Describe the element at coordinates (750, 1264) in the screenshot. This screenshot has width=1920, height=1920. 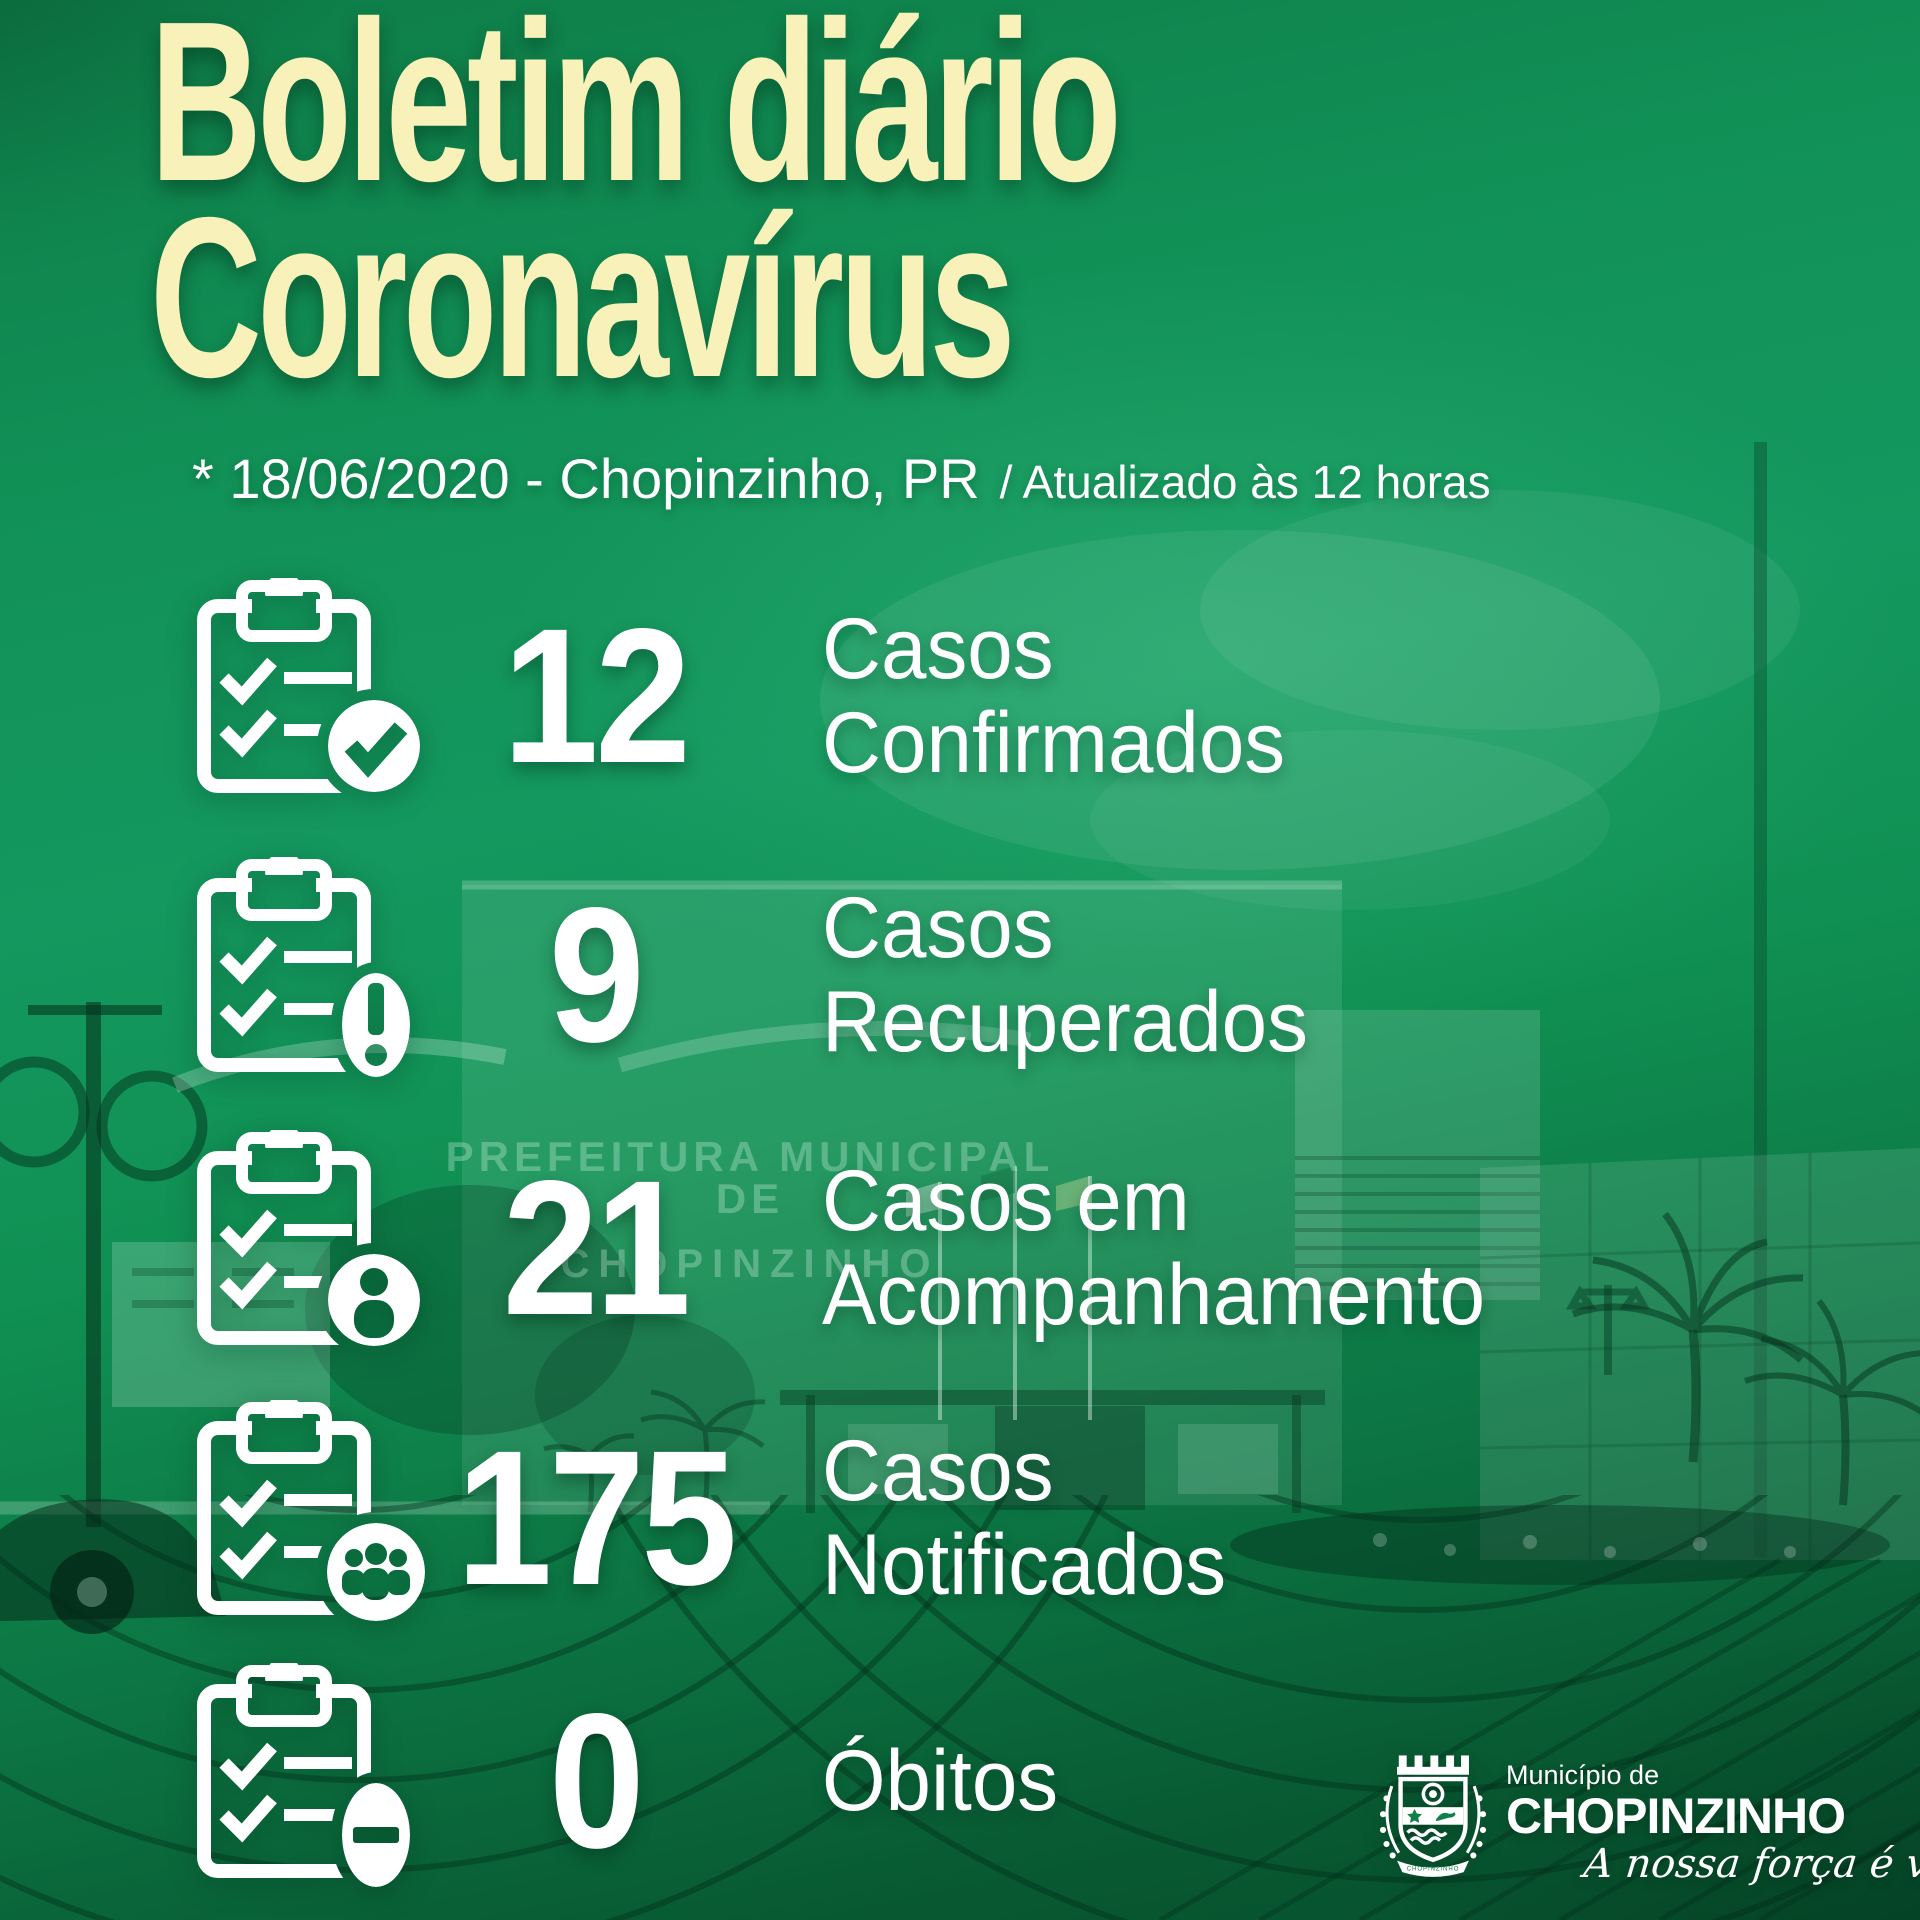
I see `building-sign-line2: CHOPINZINHO` at that location.